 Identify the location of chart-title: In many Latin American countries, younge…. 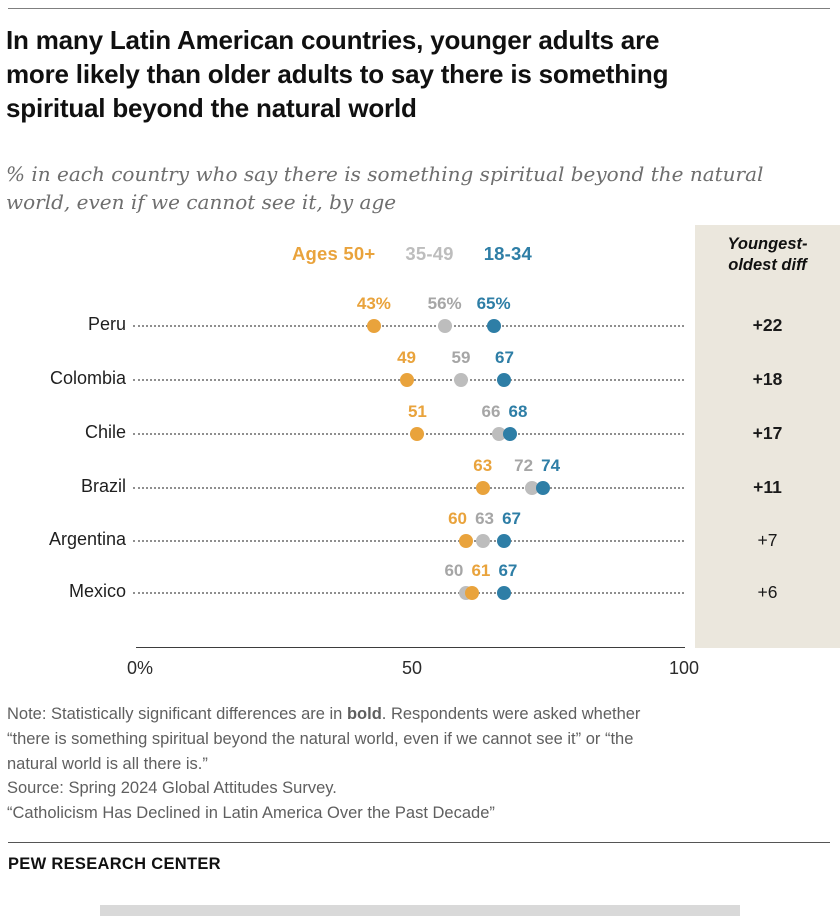
(337, 74).